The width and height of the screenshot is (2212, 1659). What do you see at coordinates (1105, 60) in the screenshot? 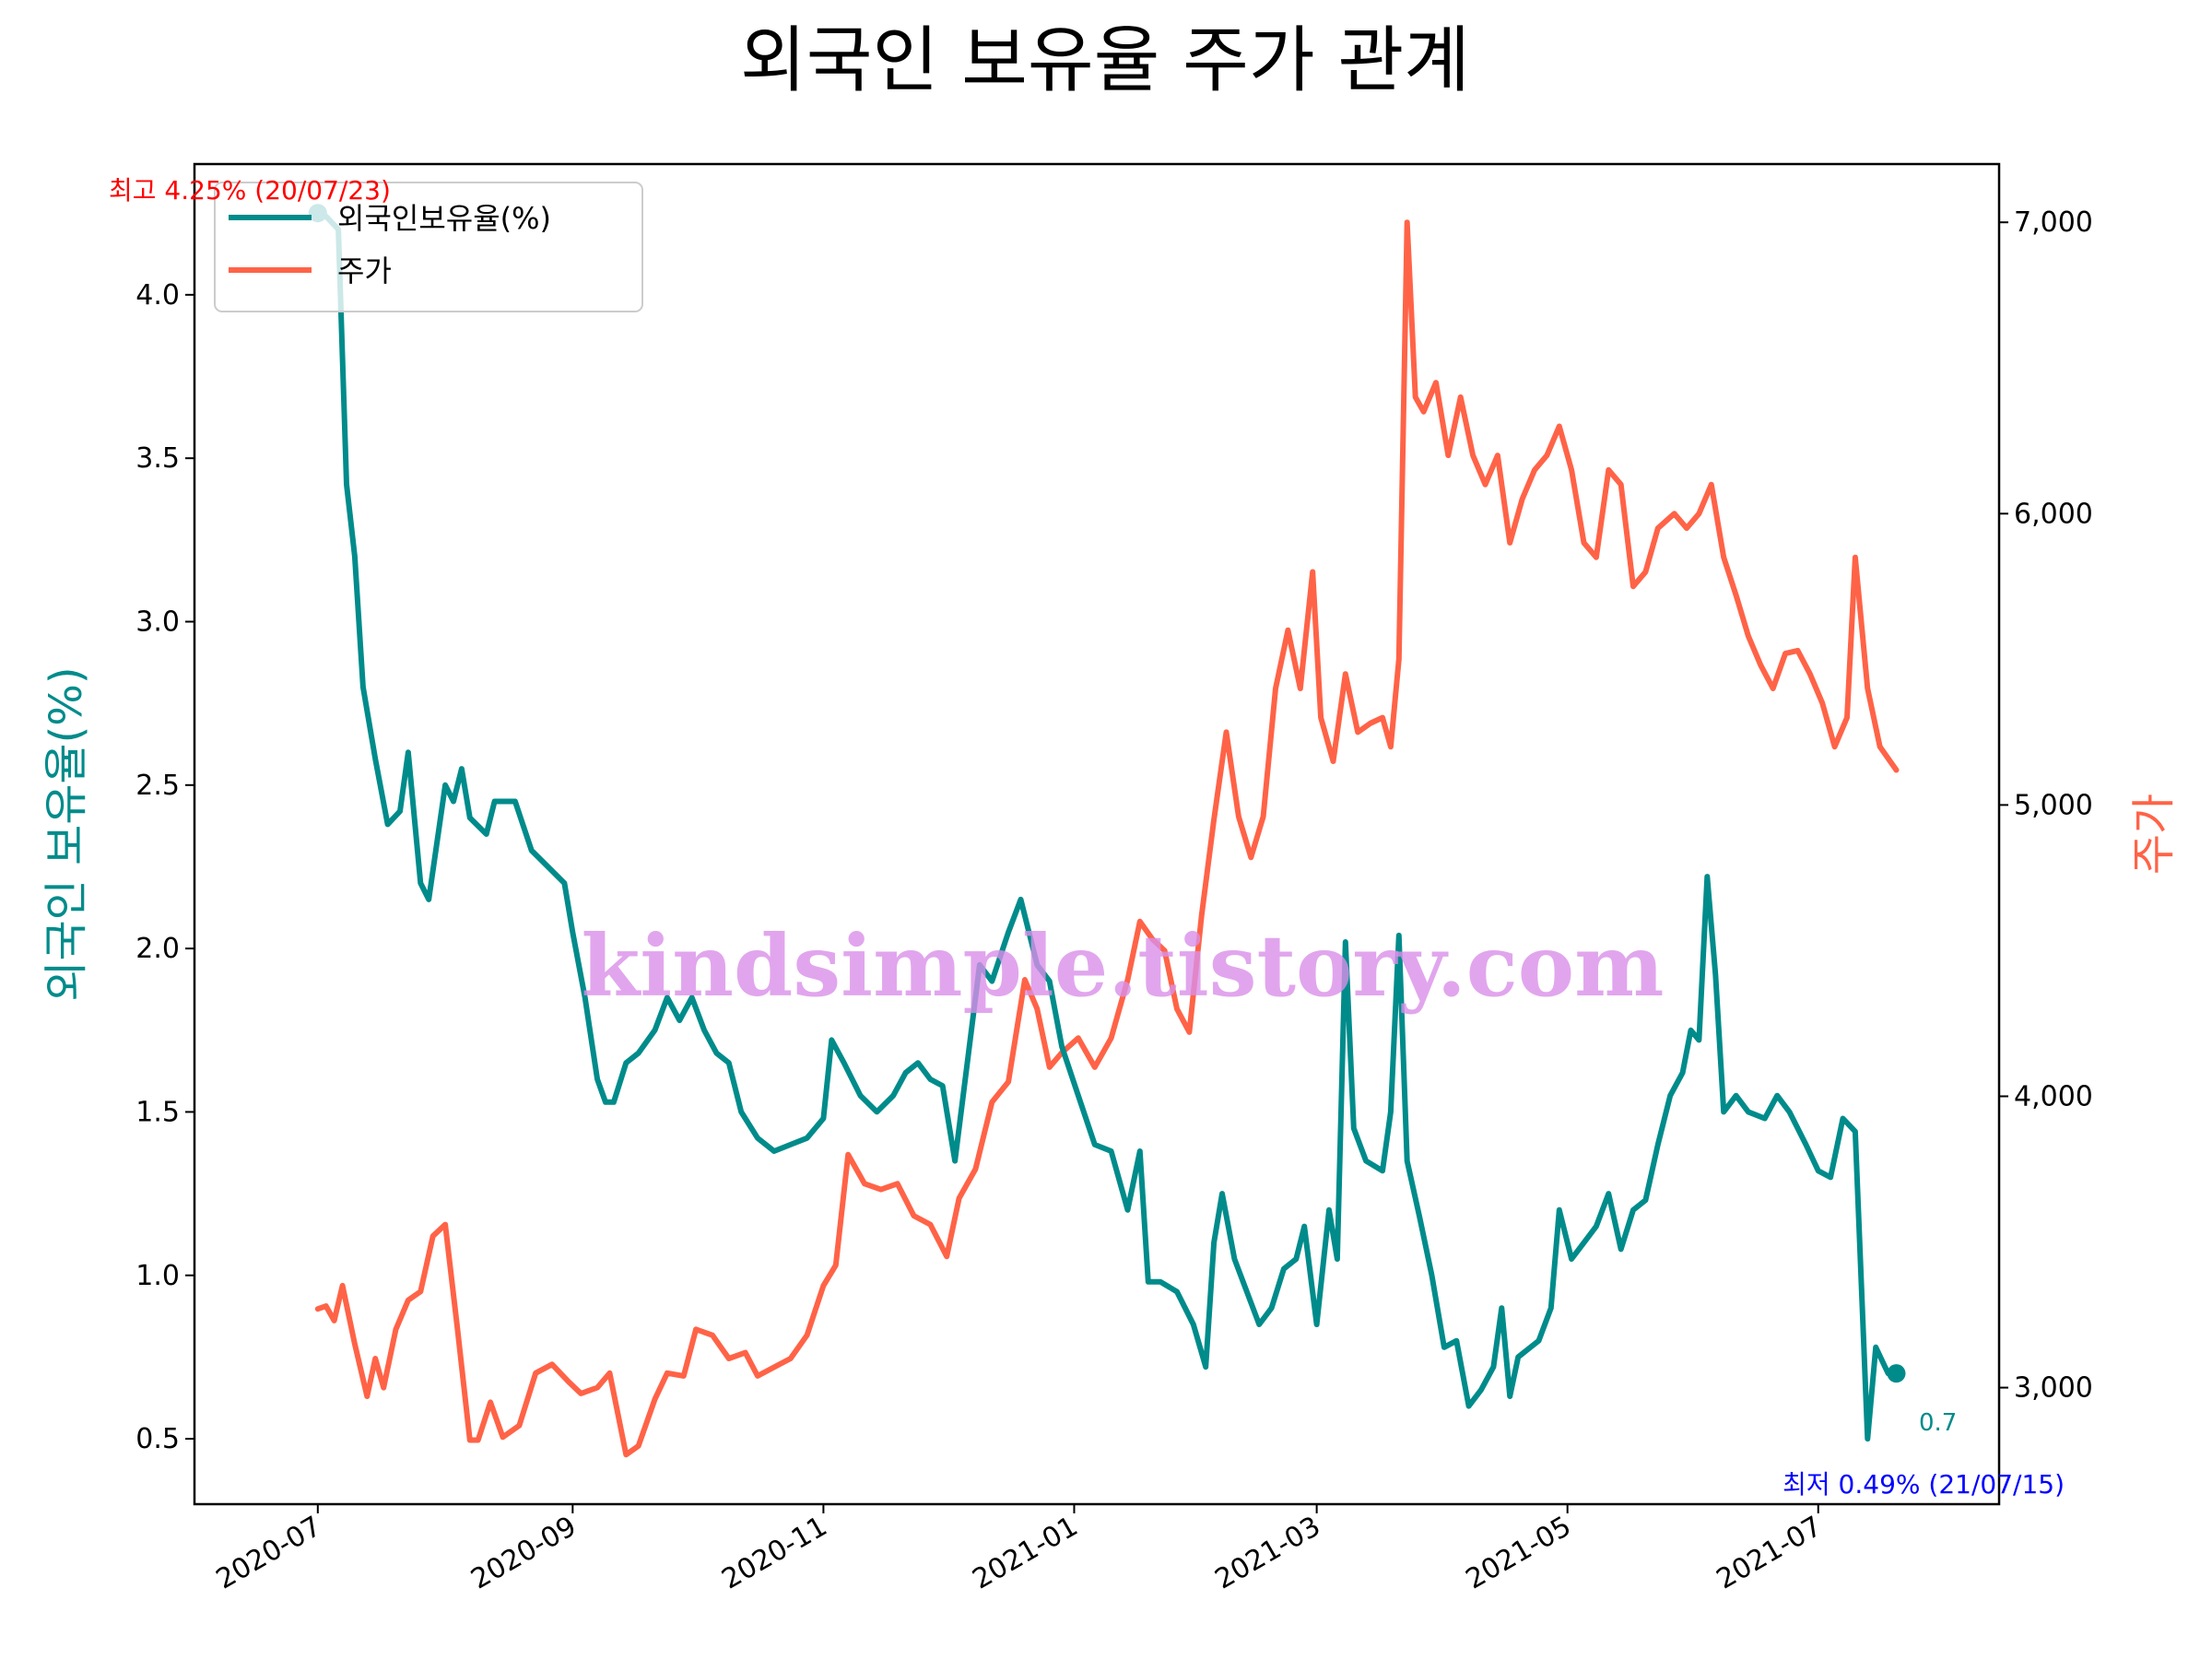
I see `chart-title: 외국인 보유율 주가 관계` at bounding box center [1105, 60].